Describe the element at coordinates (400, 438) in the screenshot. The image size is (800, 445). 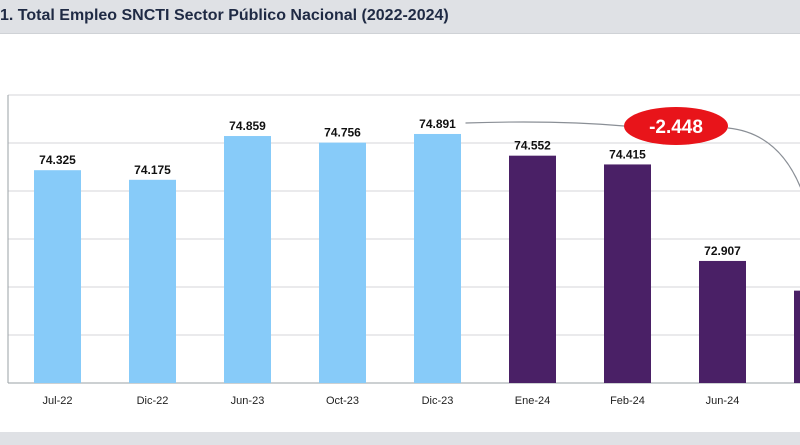
I see `bottom-bar` at that location.